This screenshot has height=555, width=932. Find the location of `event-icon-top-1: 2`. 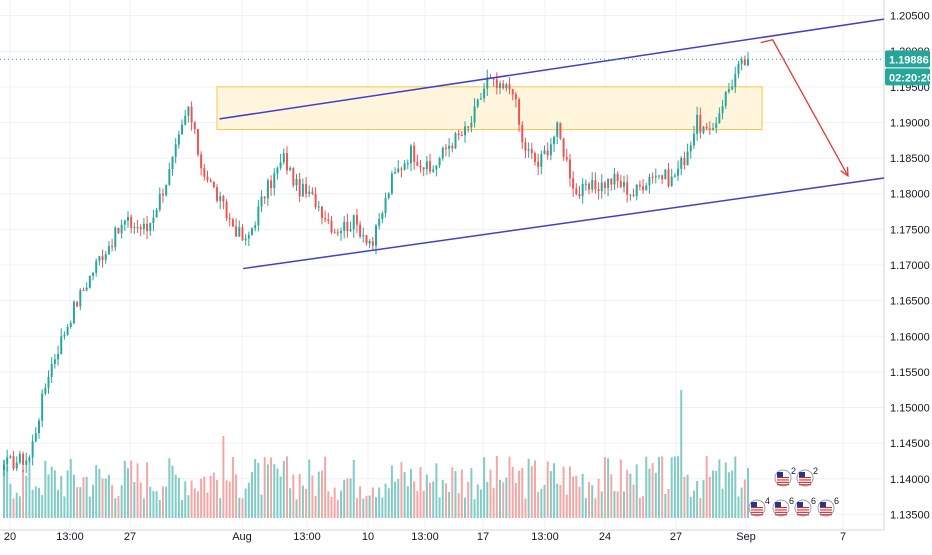

event-icon-top-1: 2 is located at coordinates (785, 476).